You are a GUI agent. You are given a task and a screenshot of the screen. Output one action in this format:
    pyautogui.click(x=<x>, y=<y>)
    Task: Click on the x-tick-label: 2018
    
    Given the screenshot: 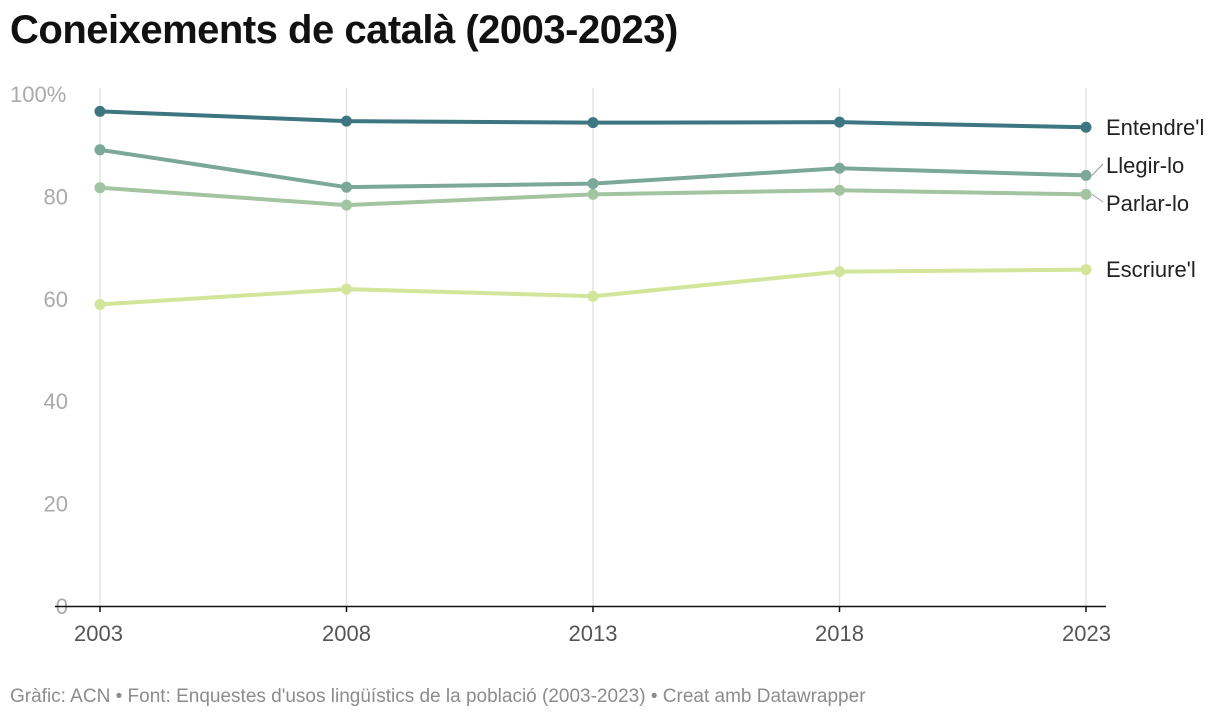 What is the action you would take?
    pyautogui.click(x=839, y=633)
    